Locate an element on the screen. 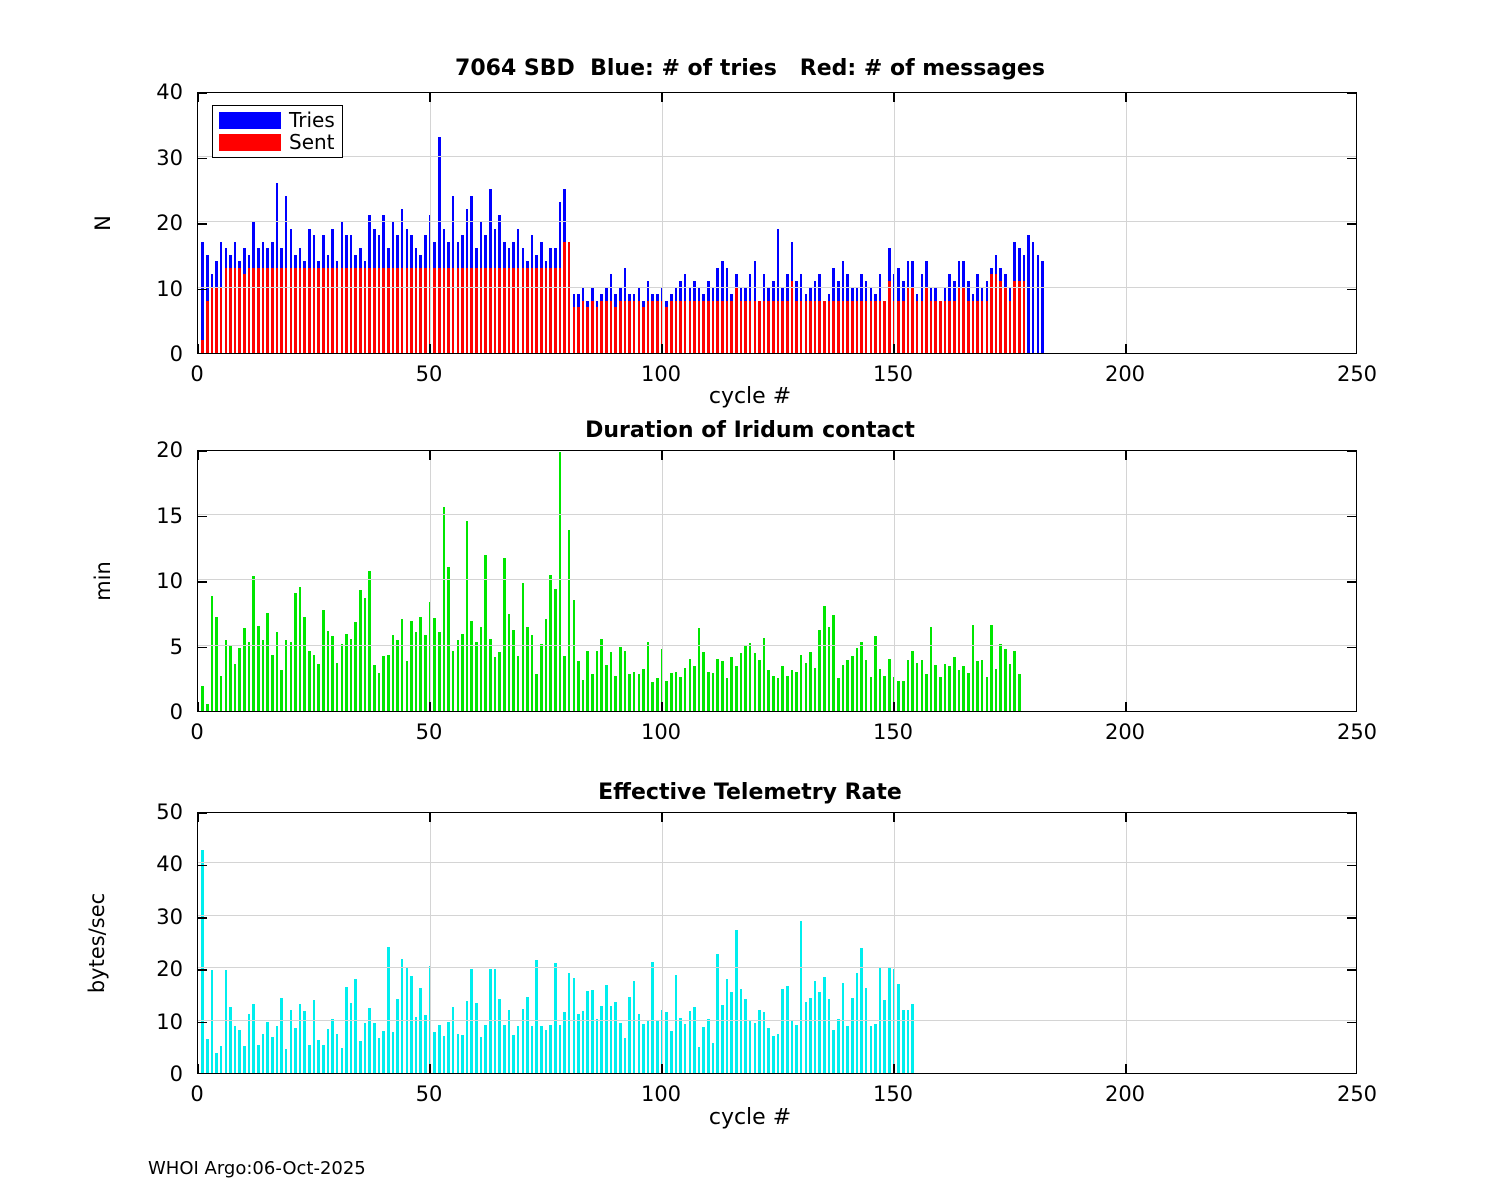 The height and width of the screenshot is (1200, 1500). x-tick-label: 50 is located at coordinates (429, 732).